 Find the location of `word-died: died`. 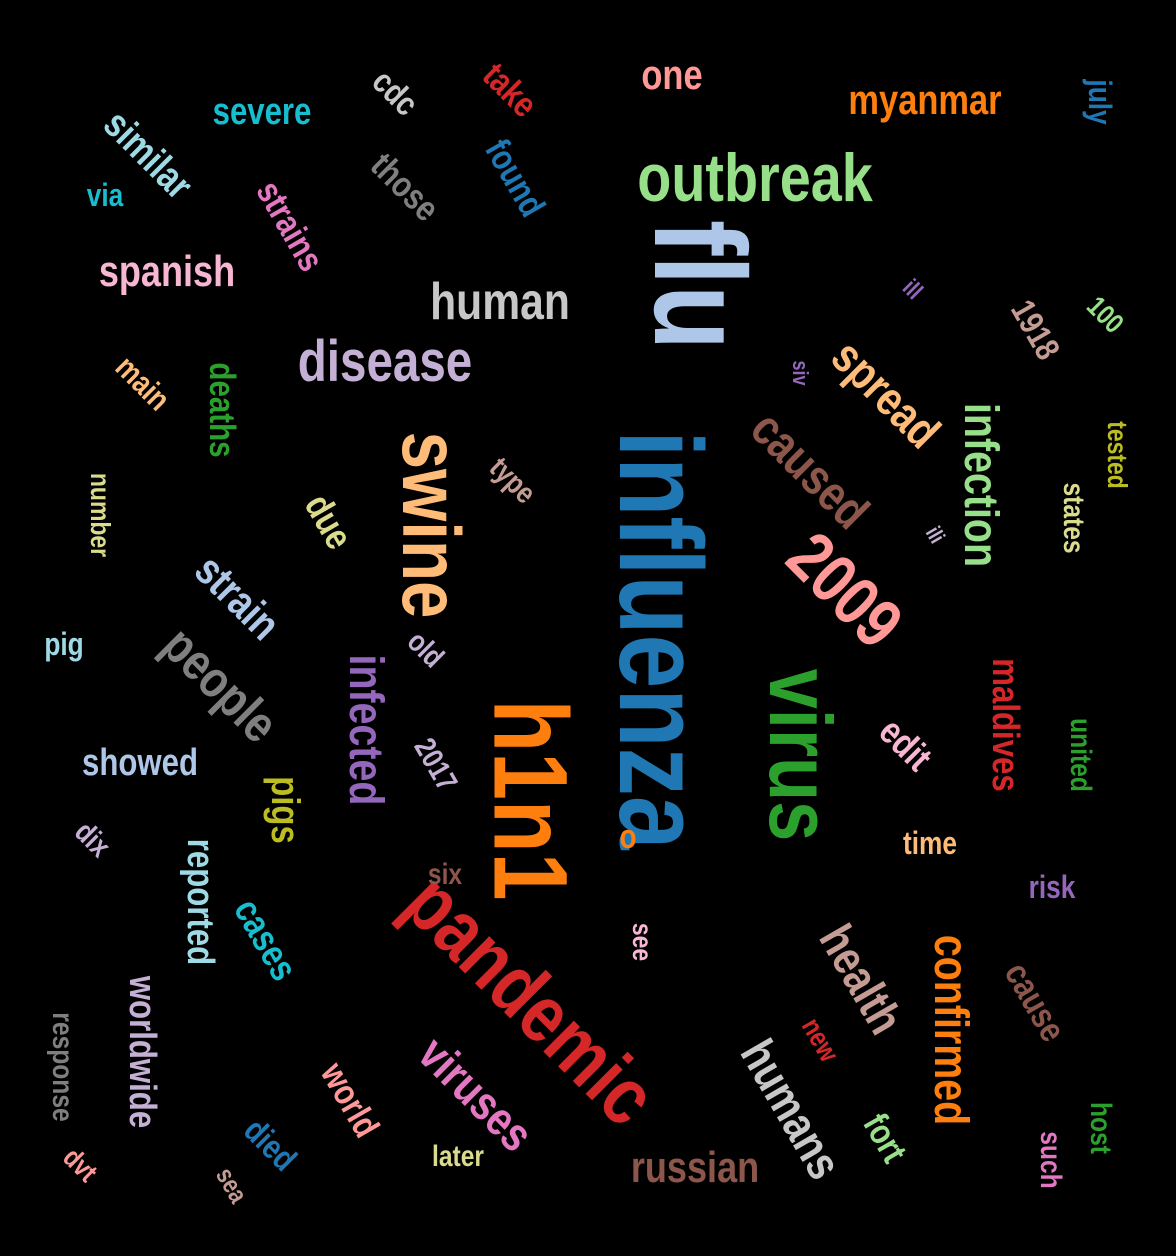

word-died: died is located at coordinates (270, 1145).